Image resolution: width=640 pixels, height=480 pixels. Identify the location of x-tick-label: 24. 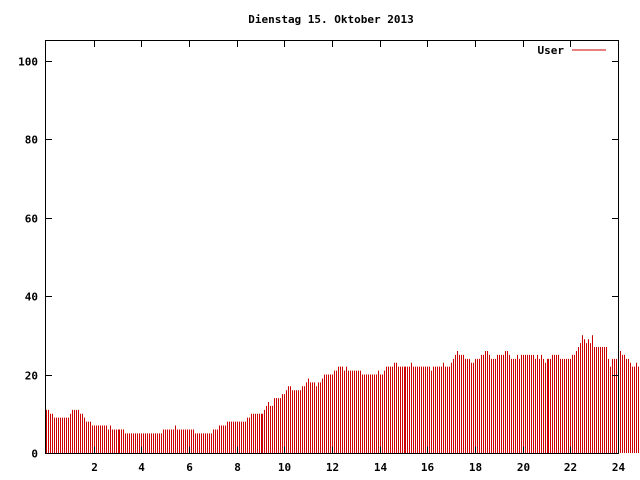
(619, 467).